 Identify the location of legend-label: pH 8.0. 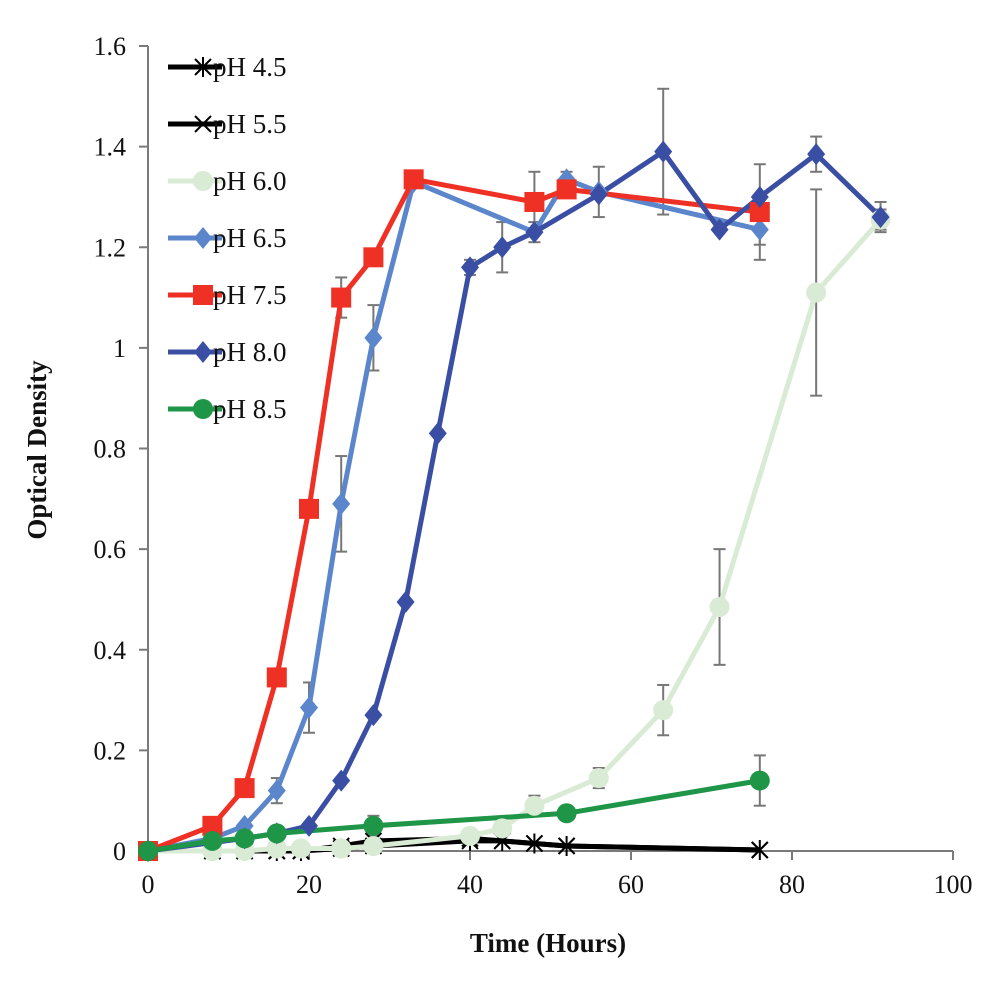
(250, 352).